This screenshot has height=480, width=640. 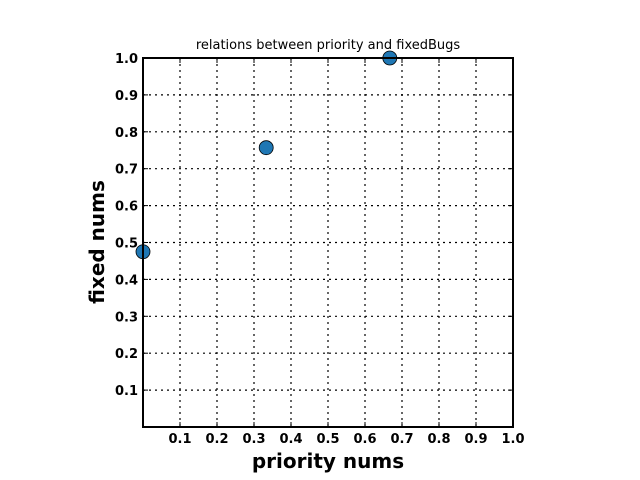 What do you see at coordinates (512, 439) in the screenshot?
I see `x-tick-label: 1.0` at bounding box center [512, 439].